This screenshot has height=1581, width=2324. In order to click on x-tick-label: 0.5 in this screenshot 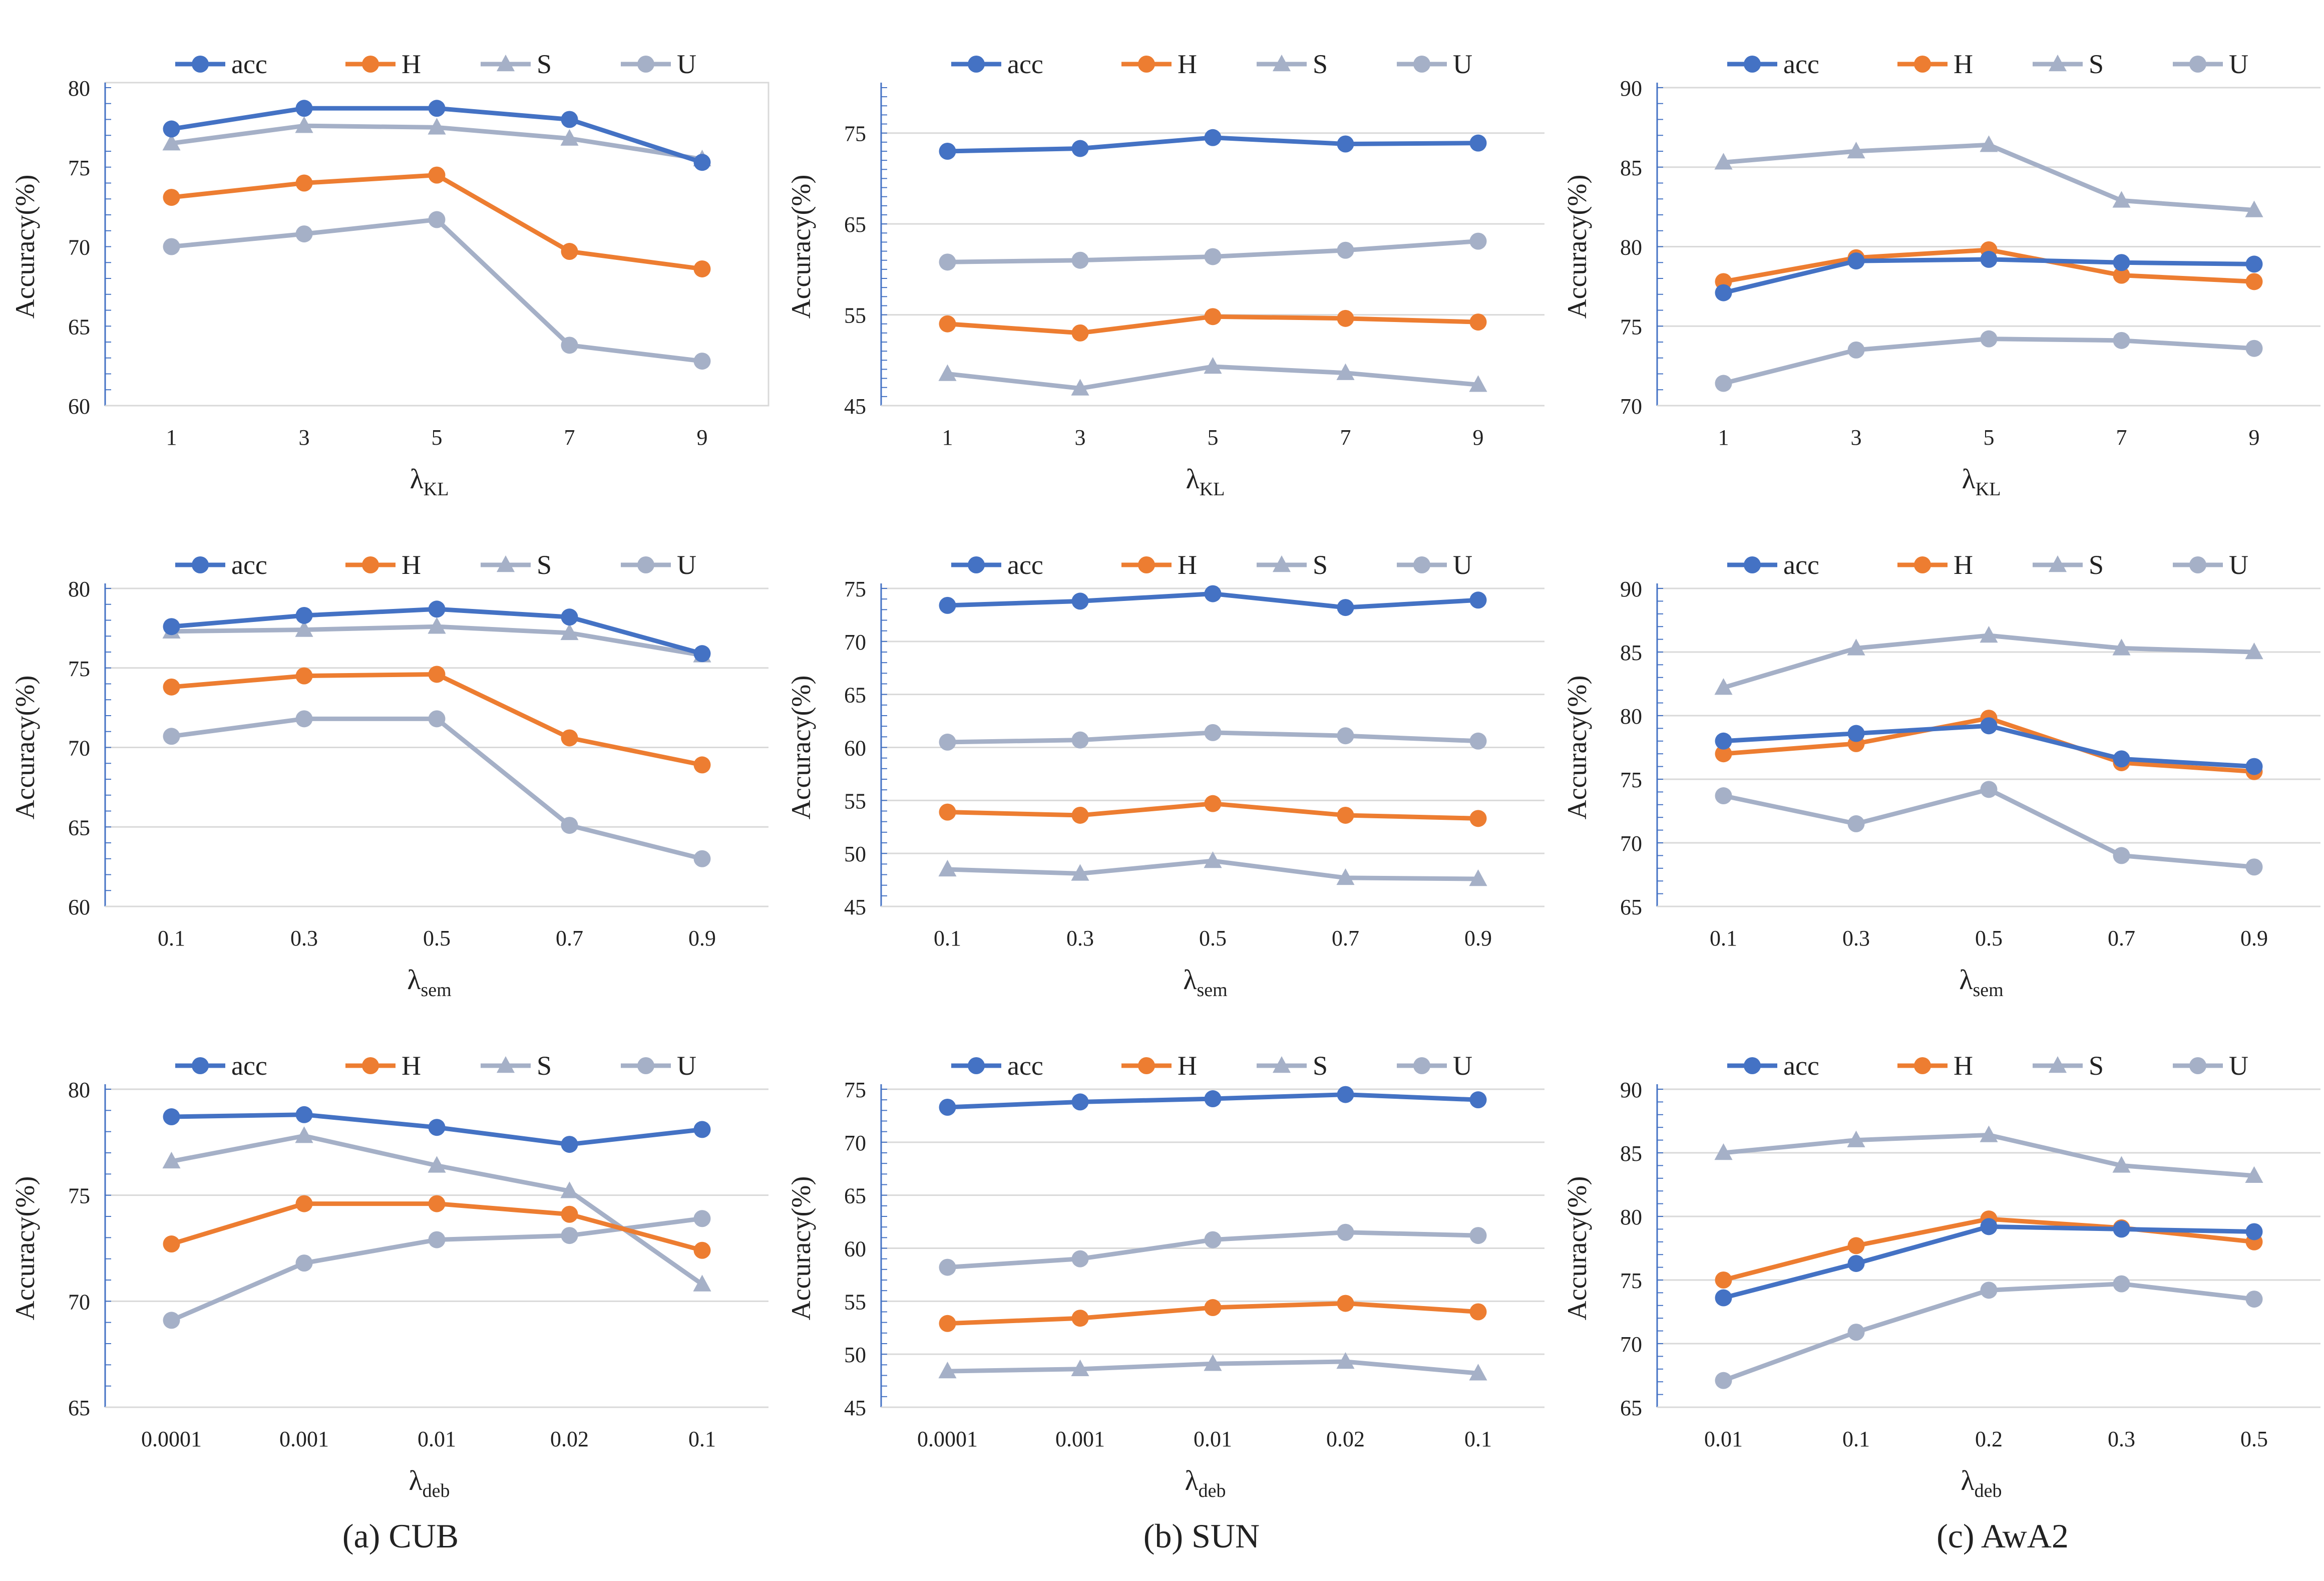, I will do `click(437, 938)`.